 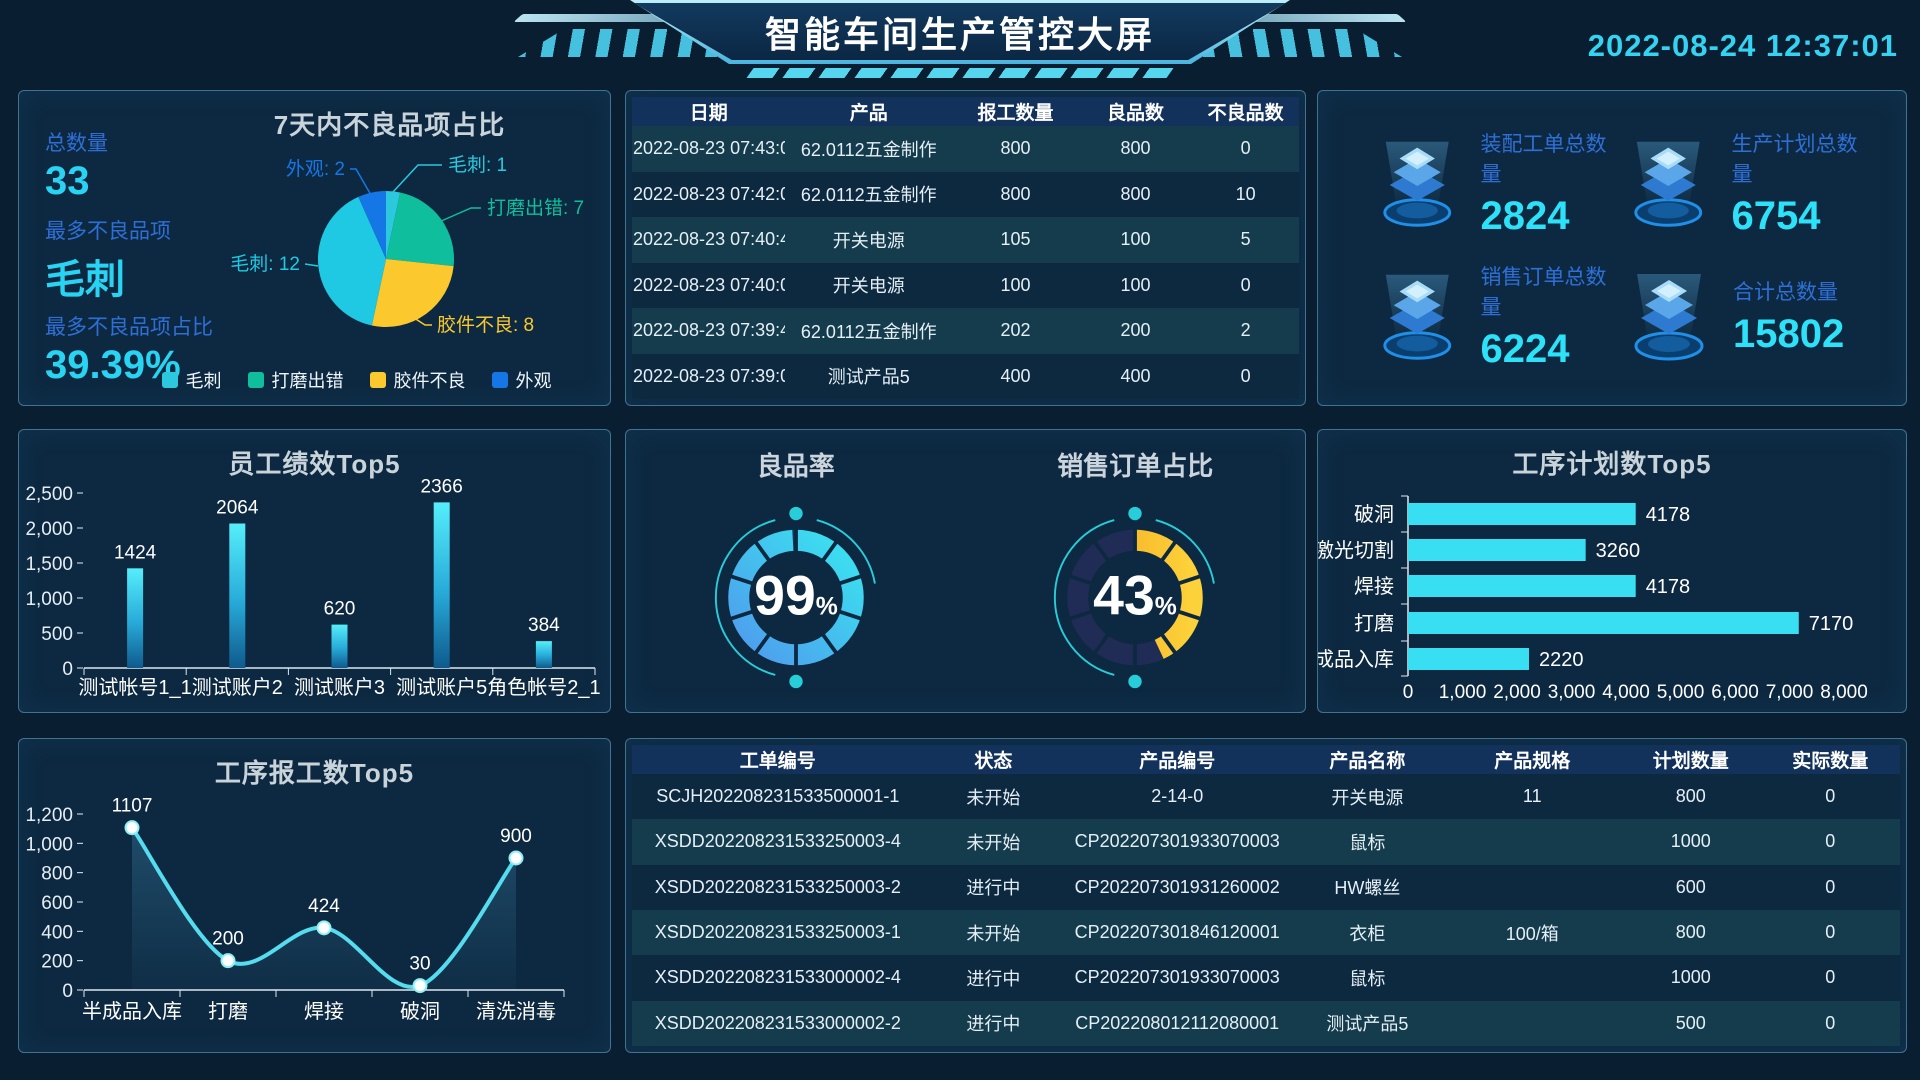 What do you see at coordinates (516, 836) in the screenshot?
I see `svg-text: 900` at bounding box center [516, 836].